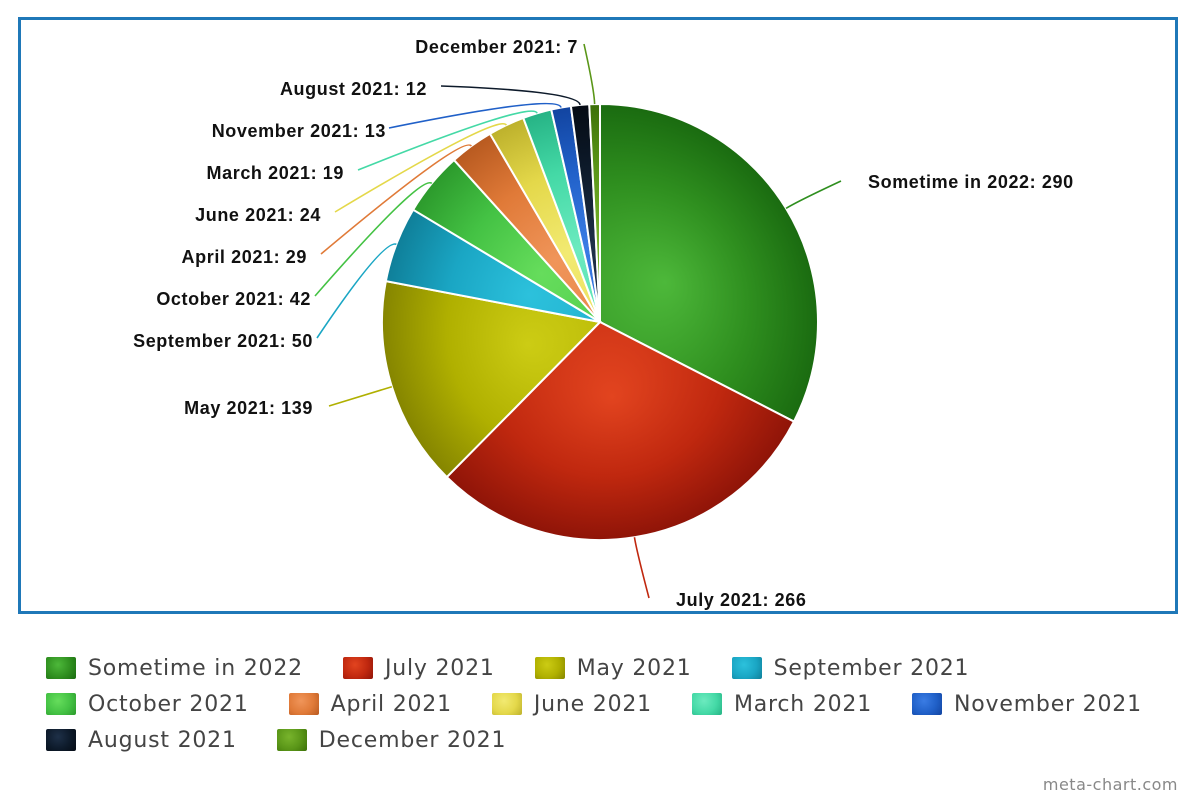 The height and width of the screenshot is (800, 1200). Describe the element at coordinates (592, 704) in the screenshot. I see `legend-label: June 2021` at that location.